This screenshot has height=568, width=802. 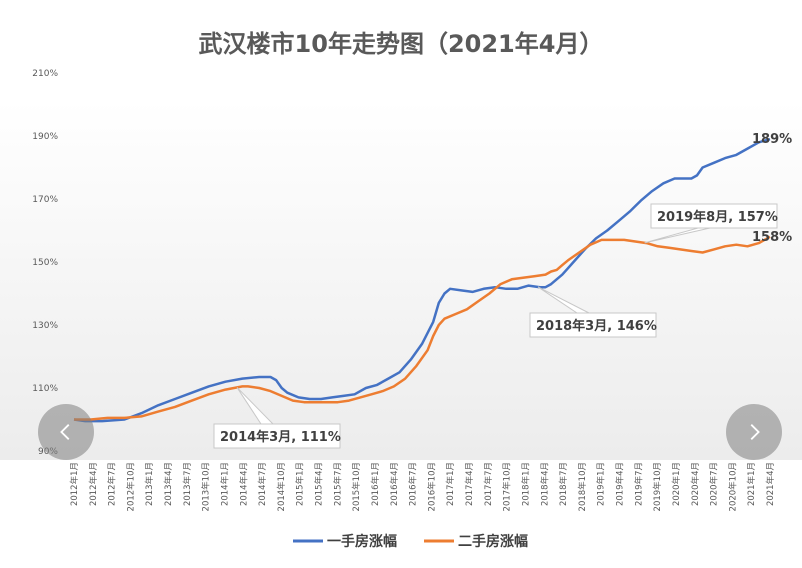 What do you see at coordinates (544, 484) in the screenshot?
I see `x-tick-label: 2018年4月` at bounding box center [544, 484].